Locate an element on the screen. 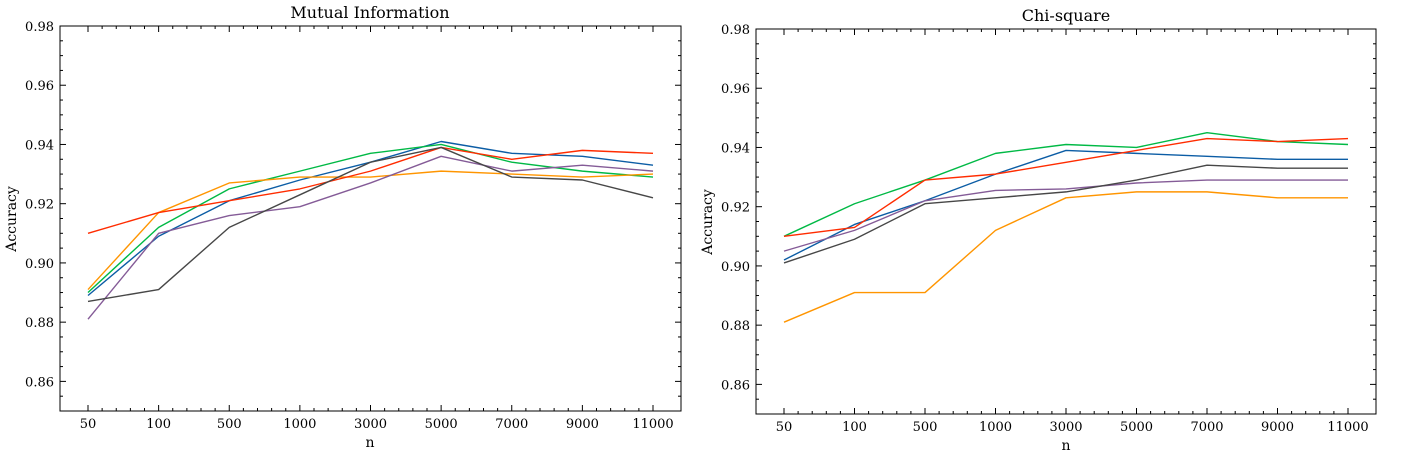  chart-title: Mutual Information is located at coordinates (369, 12).